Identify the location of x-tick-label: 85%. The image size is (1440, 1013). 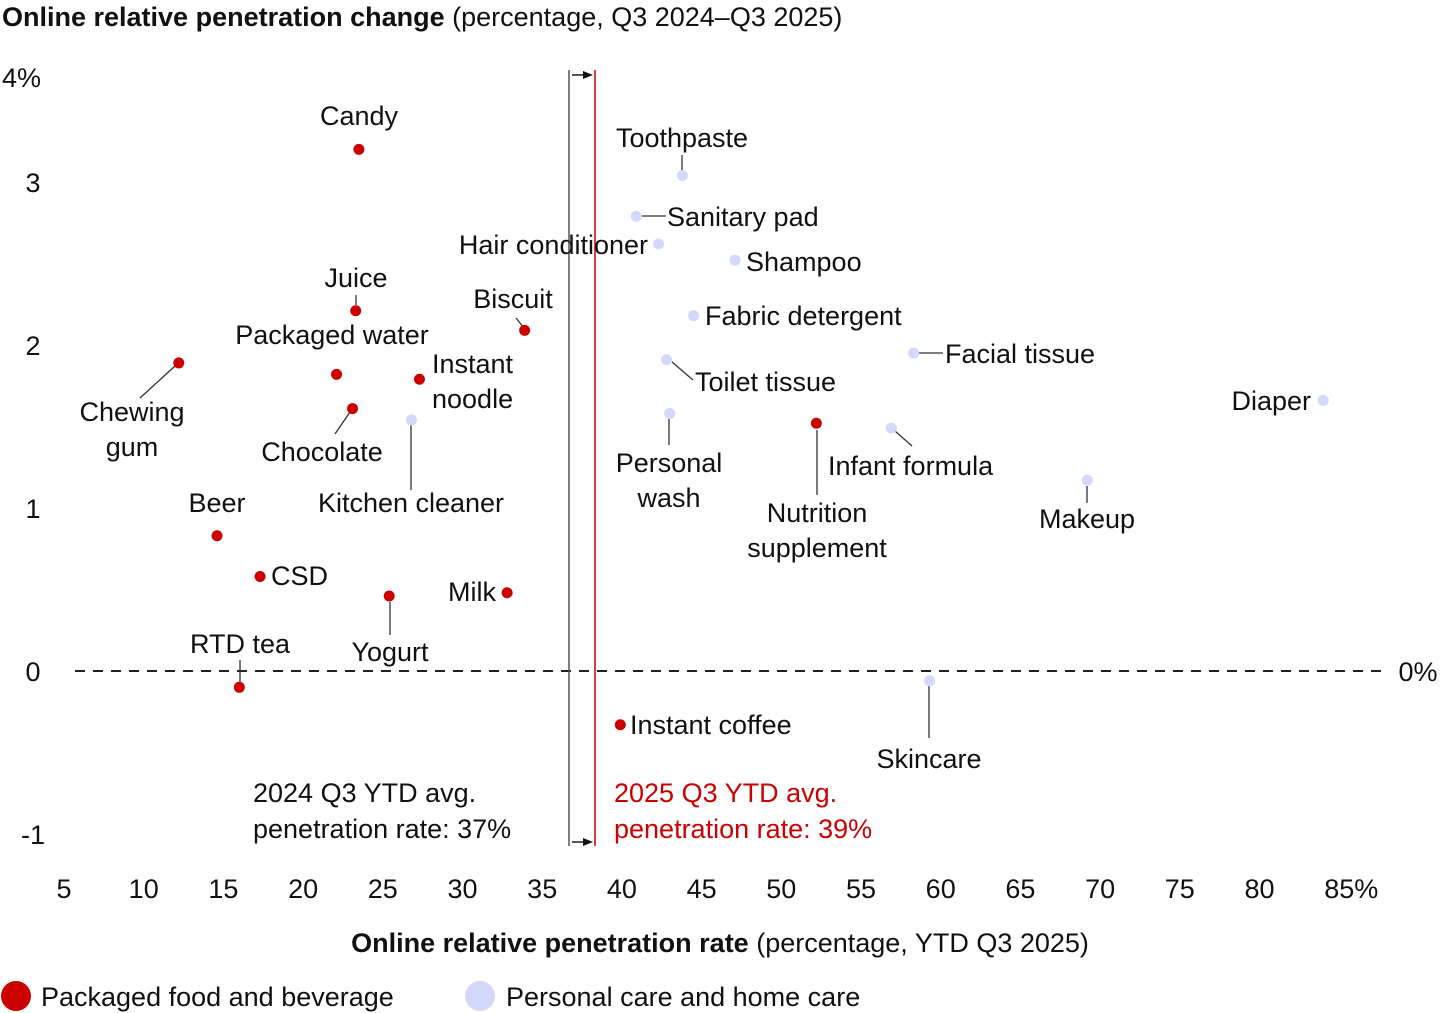
(1351, 889).